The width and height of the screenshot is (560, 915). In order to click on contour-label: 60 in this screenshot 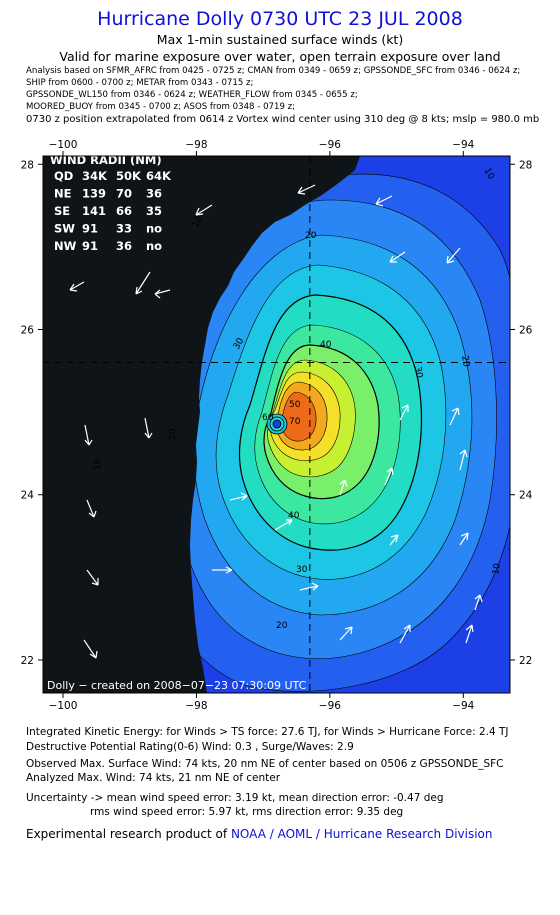, I will do `click(268, 418)`.